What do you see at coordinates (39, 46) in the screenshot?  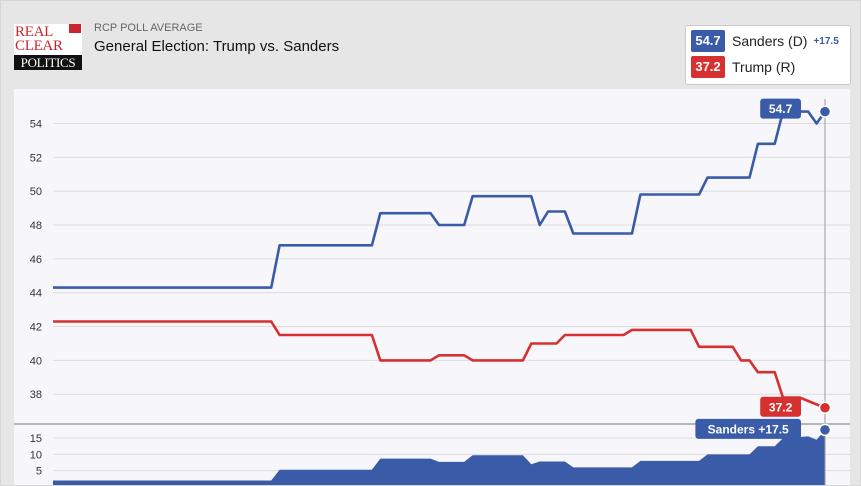 I see `logo-line-2: CLEAR` at bounding box center [39, 46].